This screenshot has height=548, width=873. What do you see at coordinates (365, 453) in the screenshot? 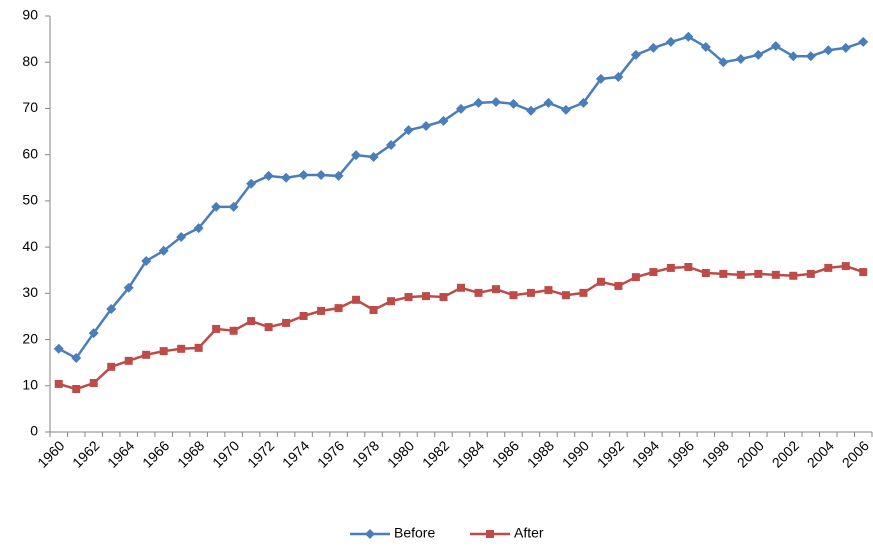
I see `x-tick-label: 1978` at bounding box center [365, 453].